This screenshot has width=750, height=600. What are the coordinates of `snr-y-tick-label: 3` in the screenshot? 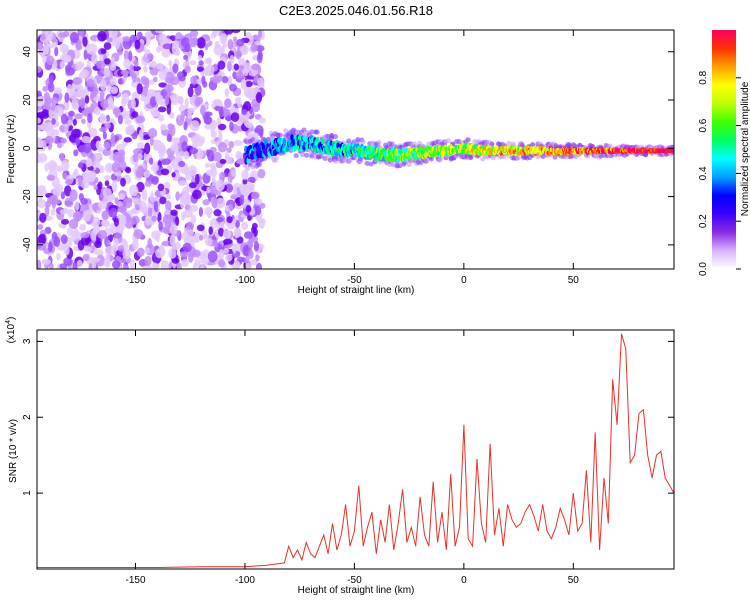 It's located at (27, 341).